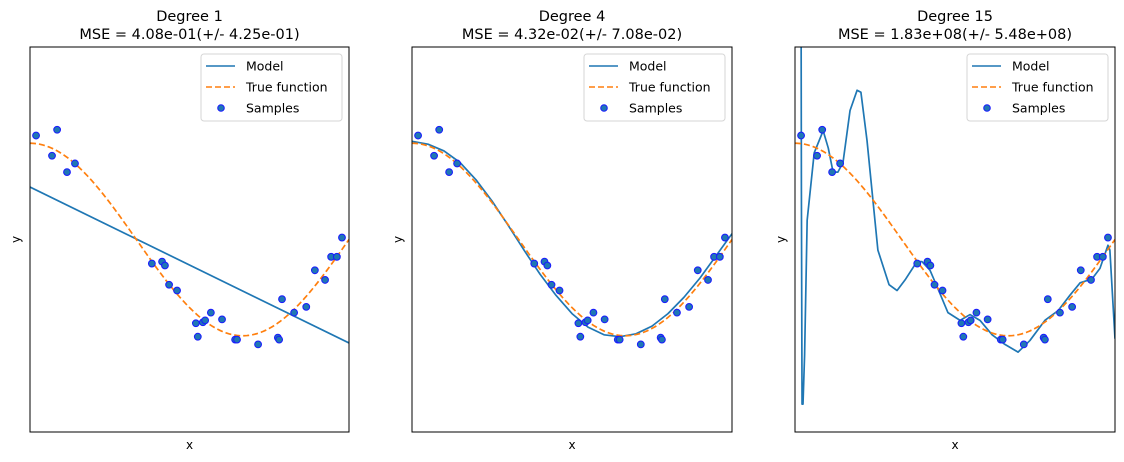  What do you see at coordinates (189, 17) in the screenshot?
I see `subplot-title-line1: Degree 1` at bounding box center [189, 17].